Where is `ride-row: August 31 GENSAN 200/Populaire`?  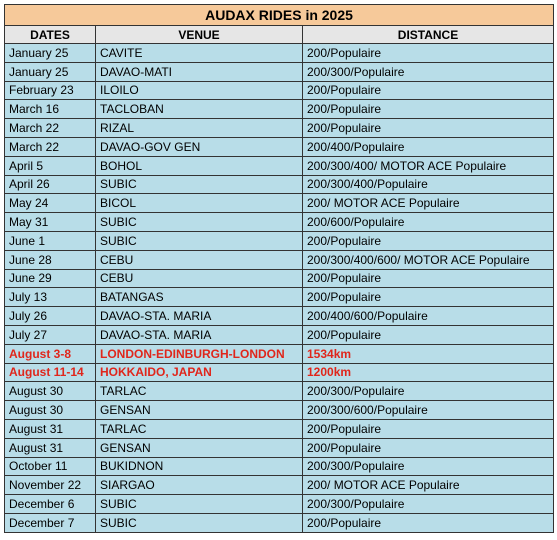
ride-row: August 31 GENSAN 200/Populaire is located at coordinates (279, 447).